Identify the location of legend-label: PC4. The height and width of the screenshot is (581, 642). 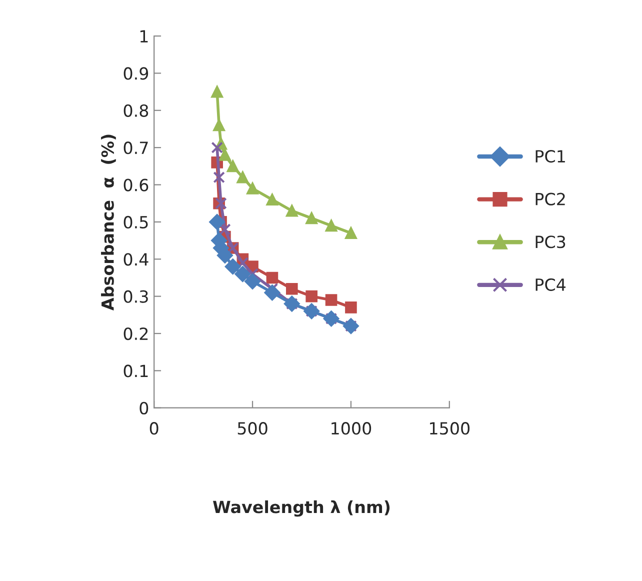
(551, 284).